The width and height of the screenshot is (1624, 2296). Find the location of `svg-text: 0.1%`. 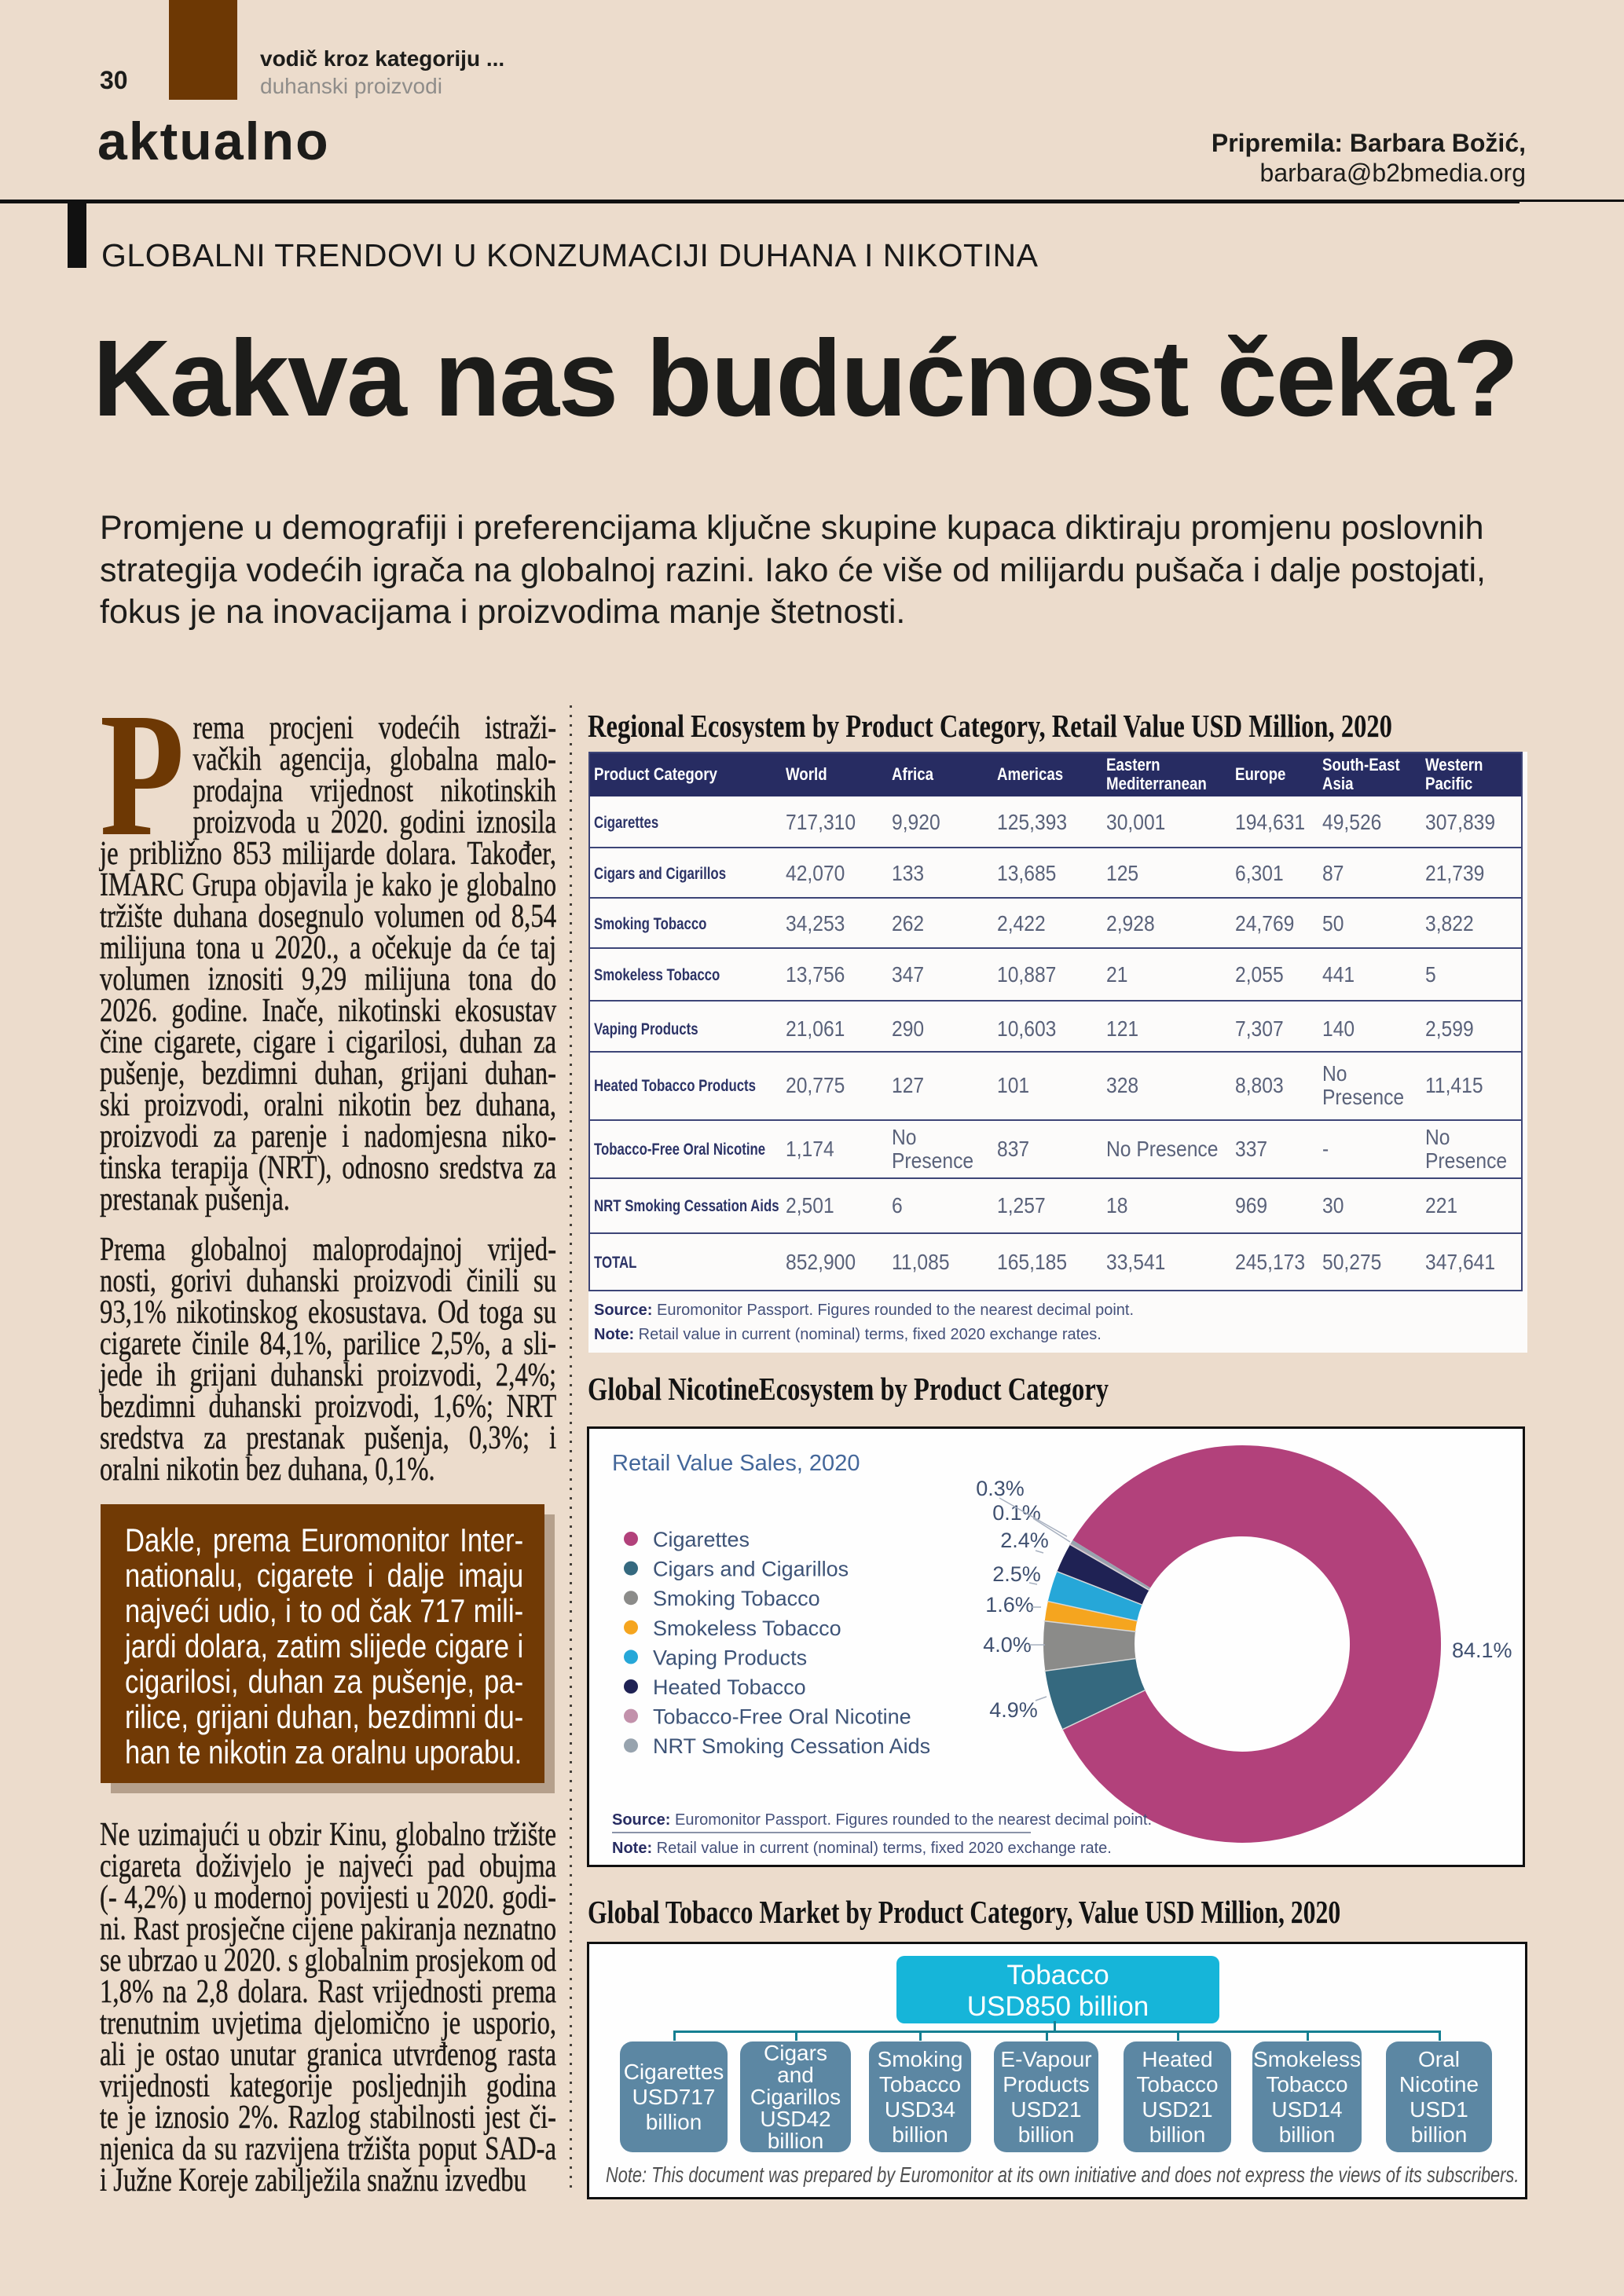

svg-text: 0.1% is located at coordinates (1017, 1513).